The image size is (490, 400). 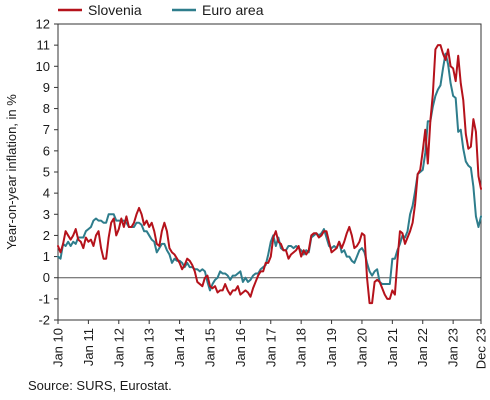 What do you see at coordinates (46, 193) in the screenshot?
I see `y-tick-label: 4` at bounding box center [46, 193].